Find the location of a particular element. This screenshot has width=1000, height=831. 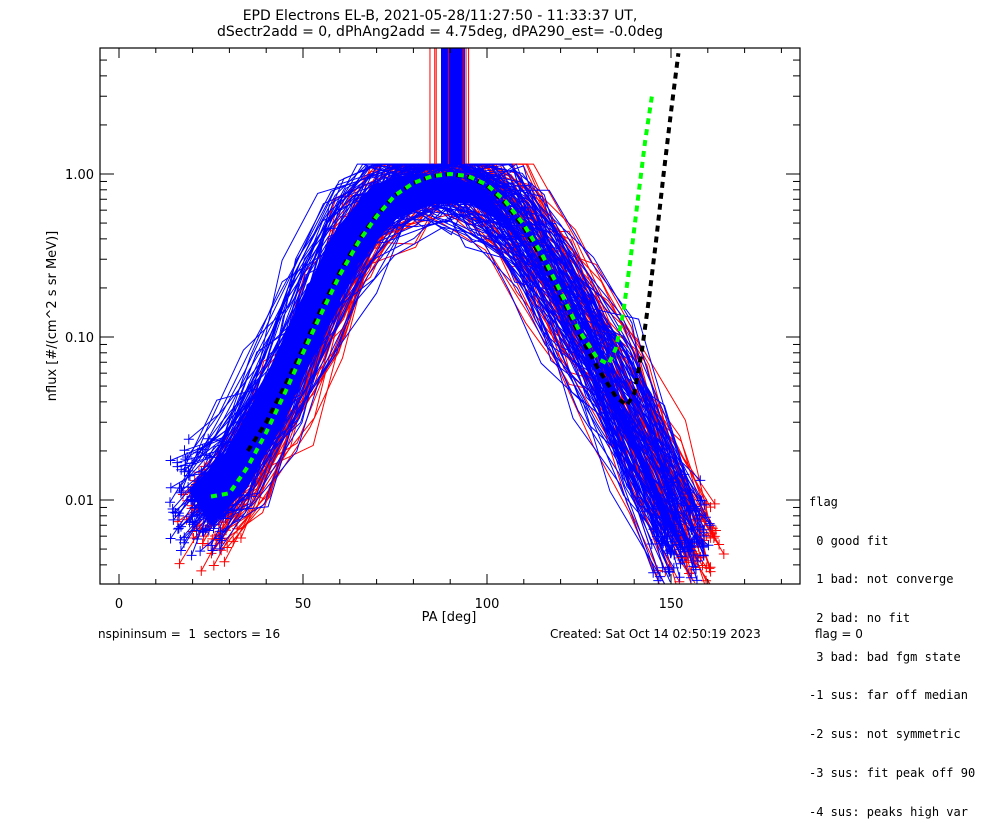

legend-entry: 2 bad: no fit is located at coordinates (860, 617).